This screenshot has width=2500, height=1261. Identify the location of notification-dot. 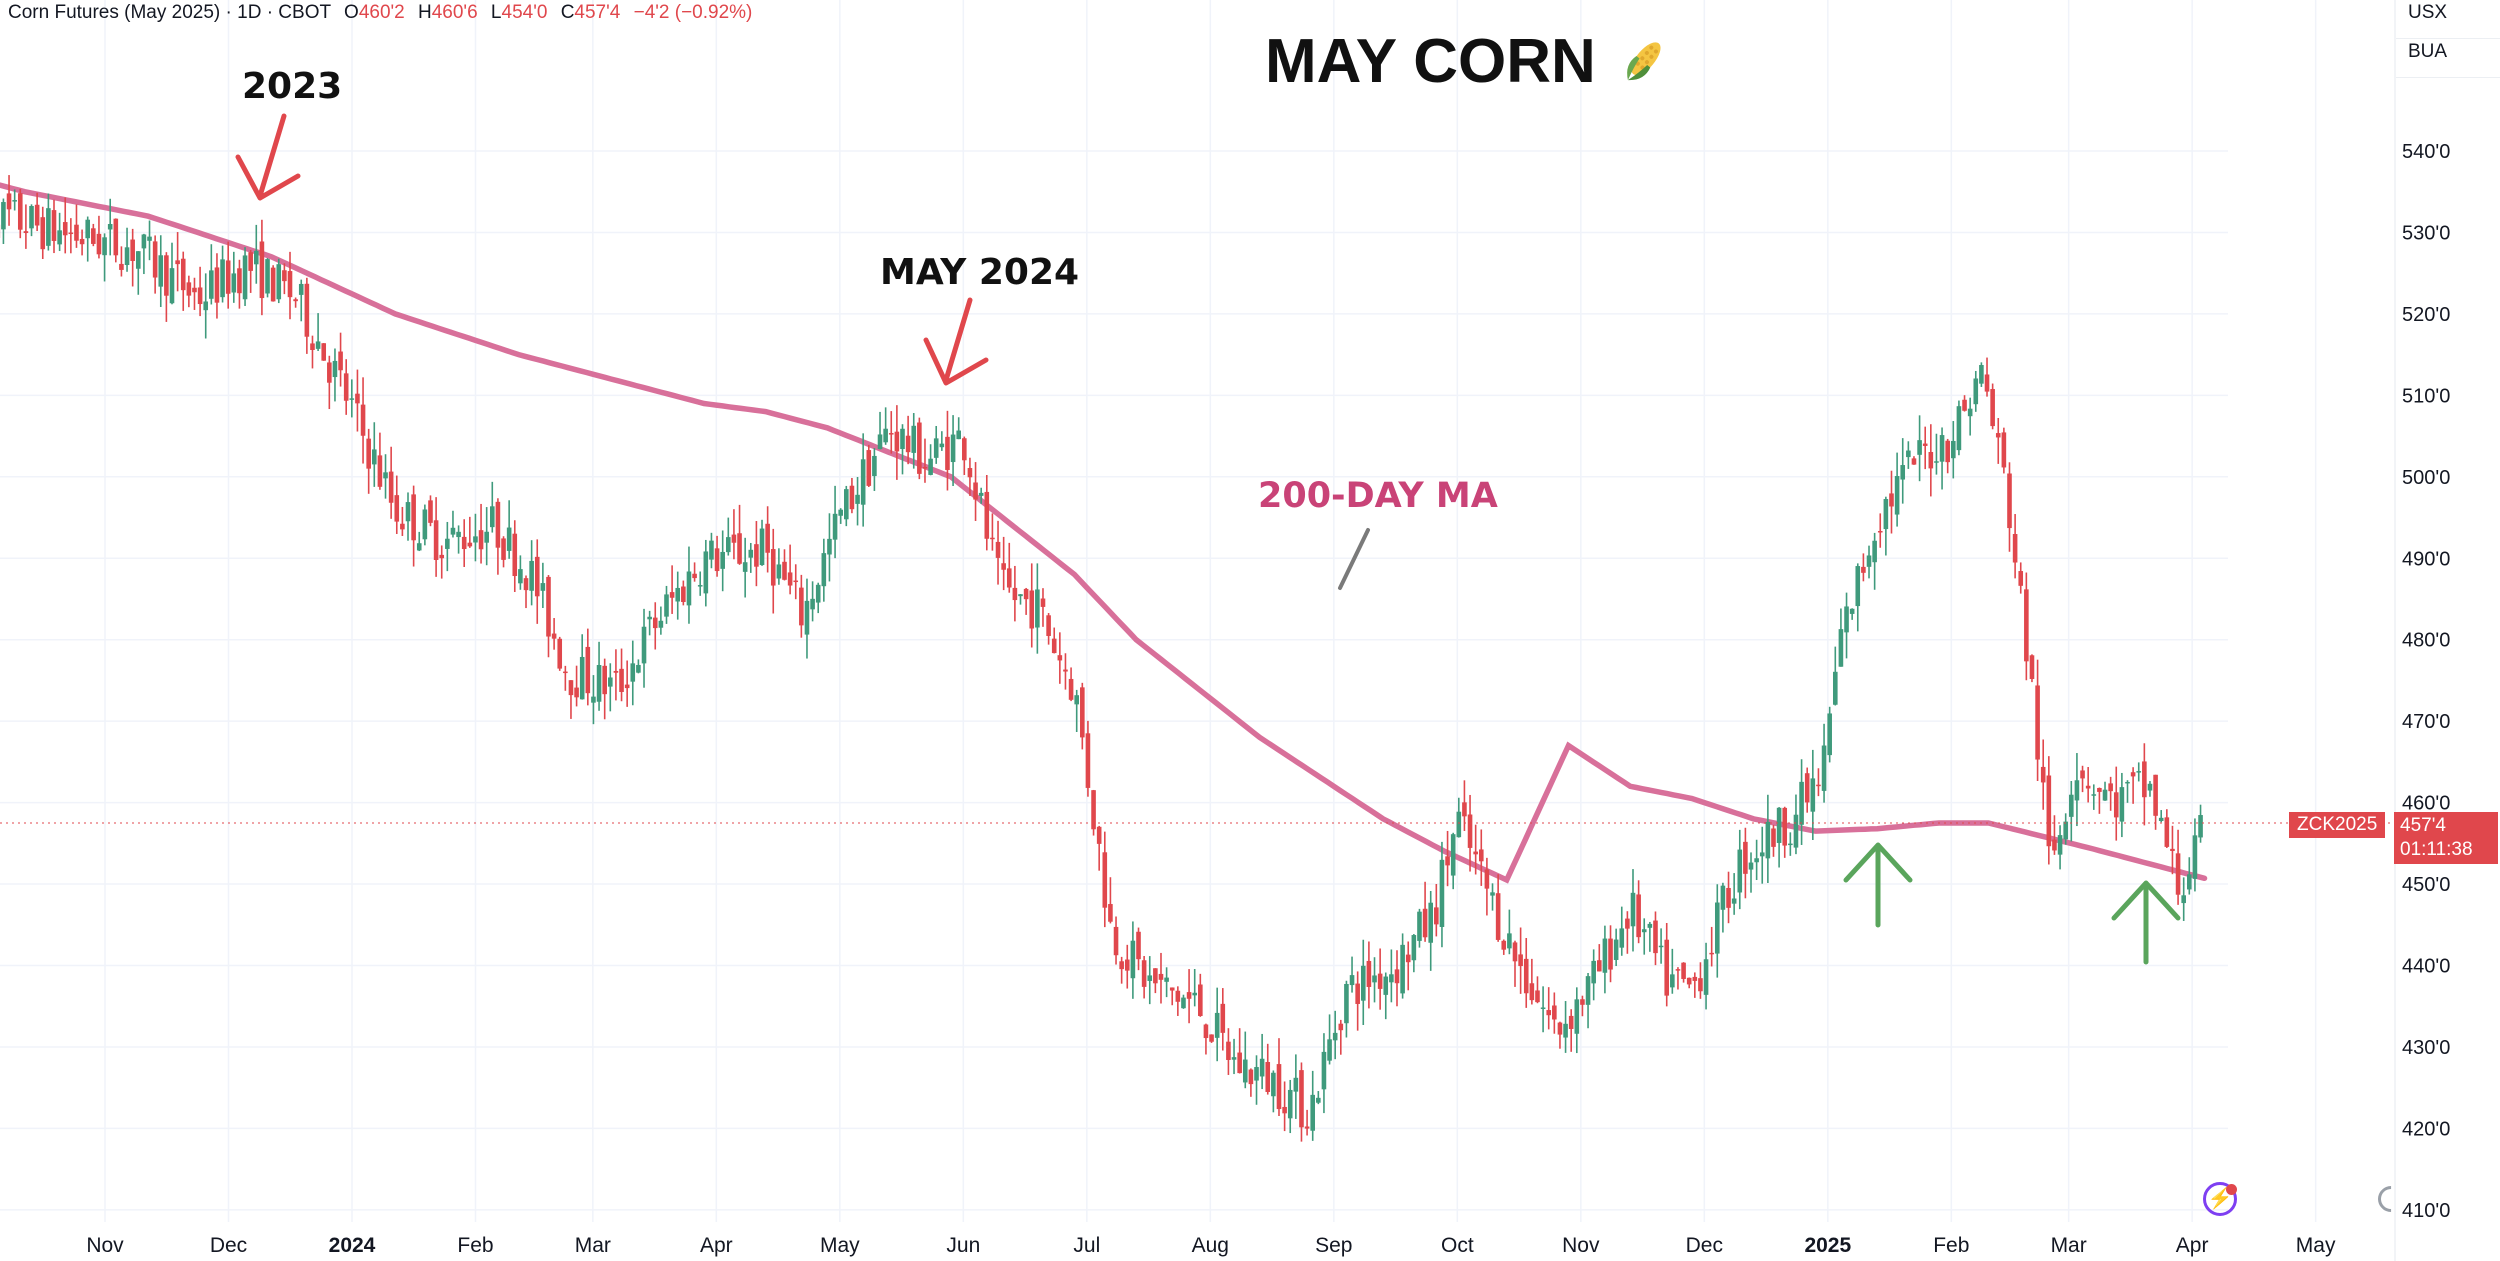
(2231, 1189).